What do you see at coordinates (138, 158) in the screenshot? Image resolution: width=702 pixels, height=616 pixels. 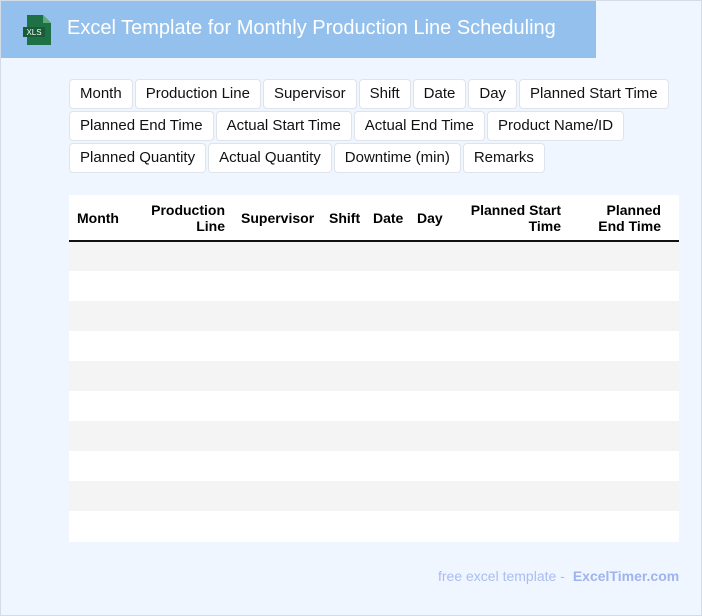 I see `column-tag: Planned Quantity` at bounding box center [138, 158].